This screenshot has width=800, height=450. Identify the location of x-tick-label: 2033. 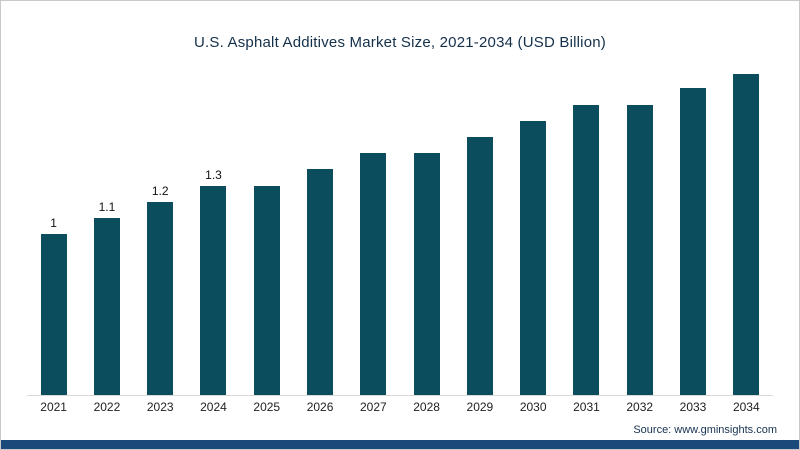
(693, 407).